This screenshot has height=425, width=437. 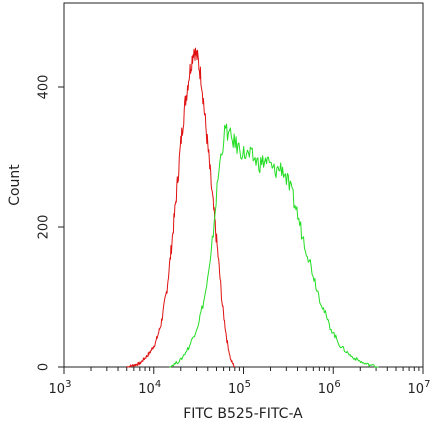 I want to click on y-tick-label: 400, so click(x=44, y=87).